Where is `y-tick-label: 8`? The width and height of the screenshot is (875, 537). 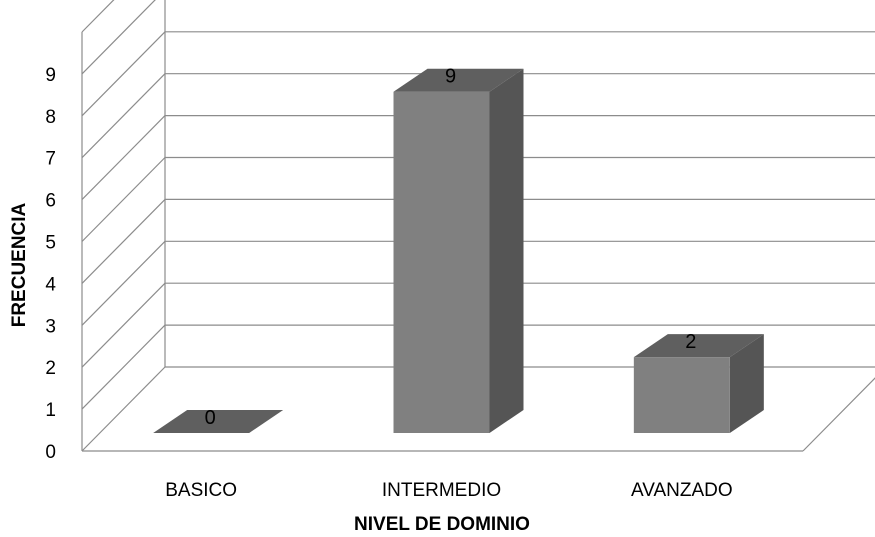
y-tick-label: 8 is located at coordinates (50, 117).